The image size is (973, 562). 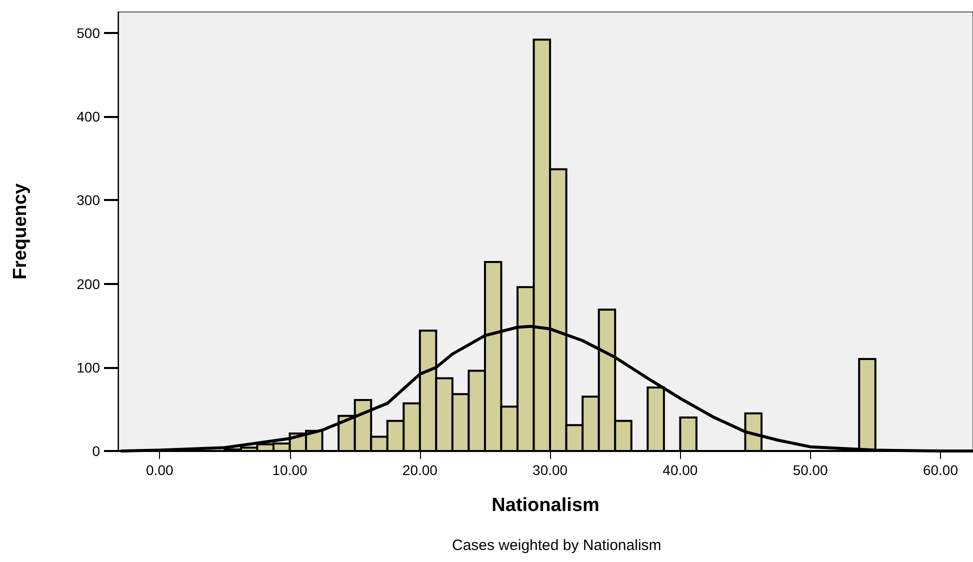 I want to click on x-tick-label: 60.00, so click(x=940, y=470).